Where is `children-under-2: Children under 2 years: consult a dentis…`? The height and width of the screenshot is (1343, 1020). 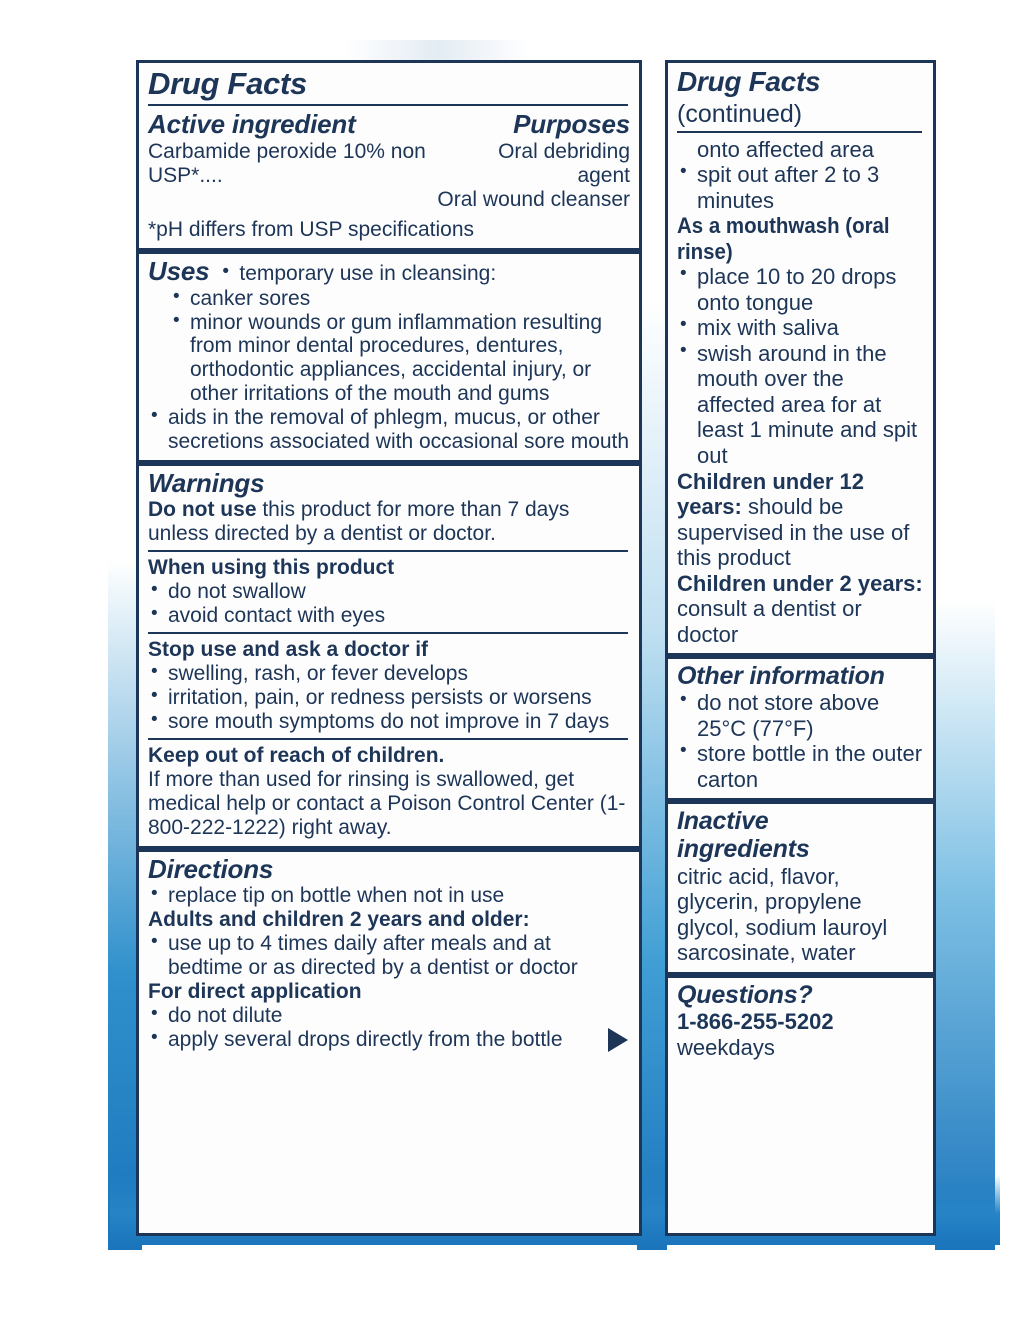 children-under-2: Children under 2 years: consult a dentis… is located at coordinates (800, 609).